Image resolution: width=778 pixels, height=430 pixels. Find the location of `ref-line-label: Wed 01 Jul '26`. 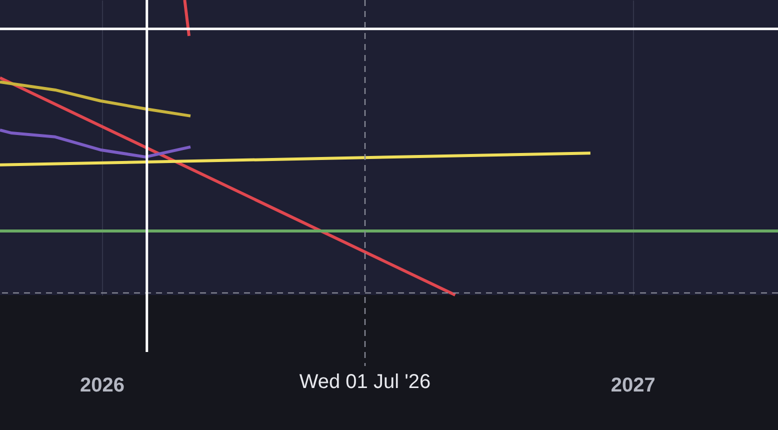

ref-line-label: Wed 01 Jul '26 is located at coordinates (365, 382).